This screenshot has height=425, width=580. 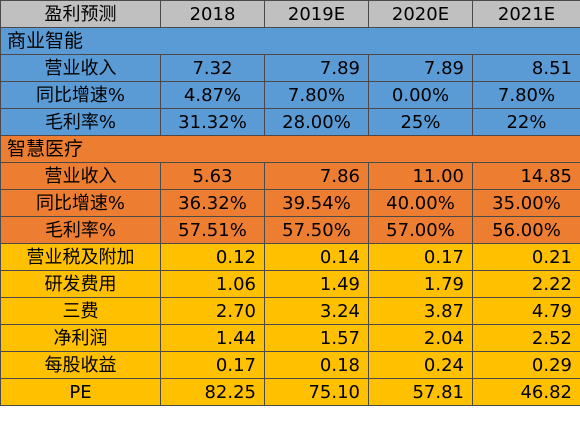 I want to click on table-row: 每股收益 0.17 0.18 0.24 0.29, so click(x=290, y=365).